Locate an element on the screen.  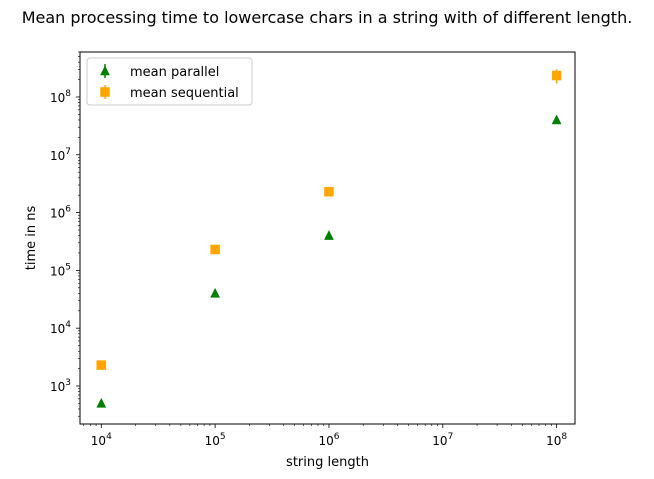
legend-entry: mean sequential is located at coordinates (169, 93).